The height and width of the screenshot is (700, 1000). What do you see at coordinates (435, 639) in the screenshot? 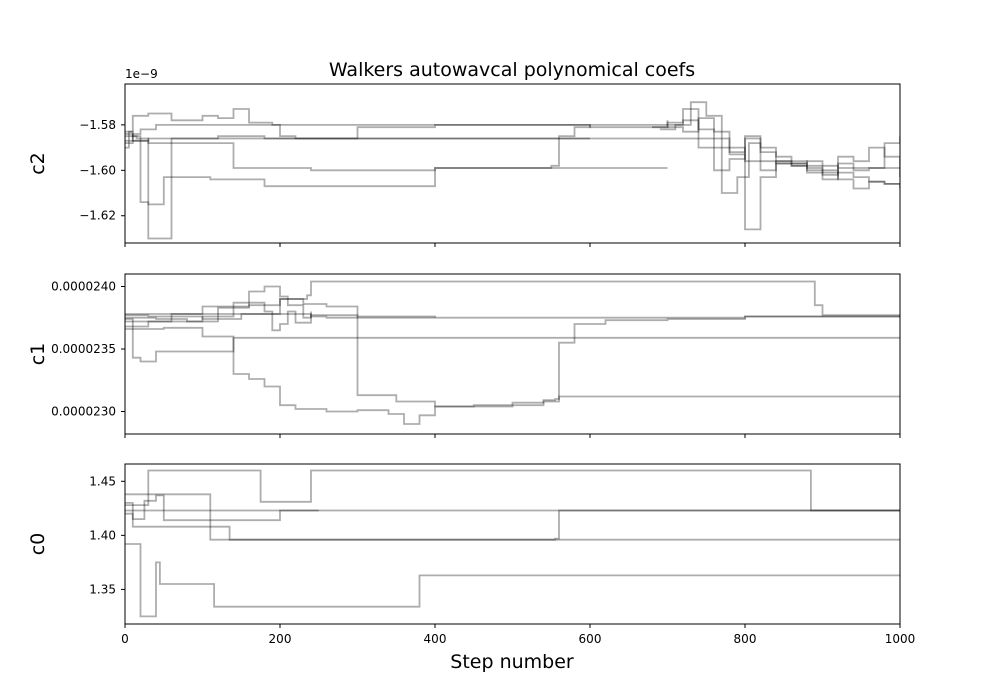
I see `x-tick-label: 400` at bounding box center [435, 639].